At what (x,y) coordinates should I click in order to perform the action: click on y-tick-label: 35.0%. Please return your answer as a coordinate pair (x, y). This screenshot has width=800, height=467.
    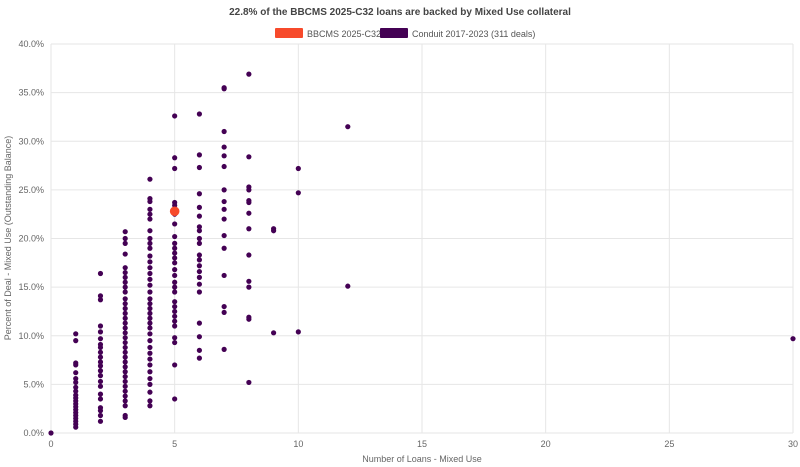
    Looking at the image, I should click on (31, 93).